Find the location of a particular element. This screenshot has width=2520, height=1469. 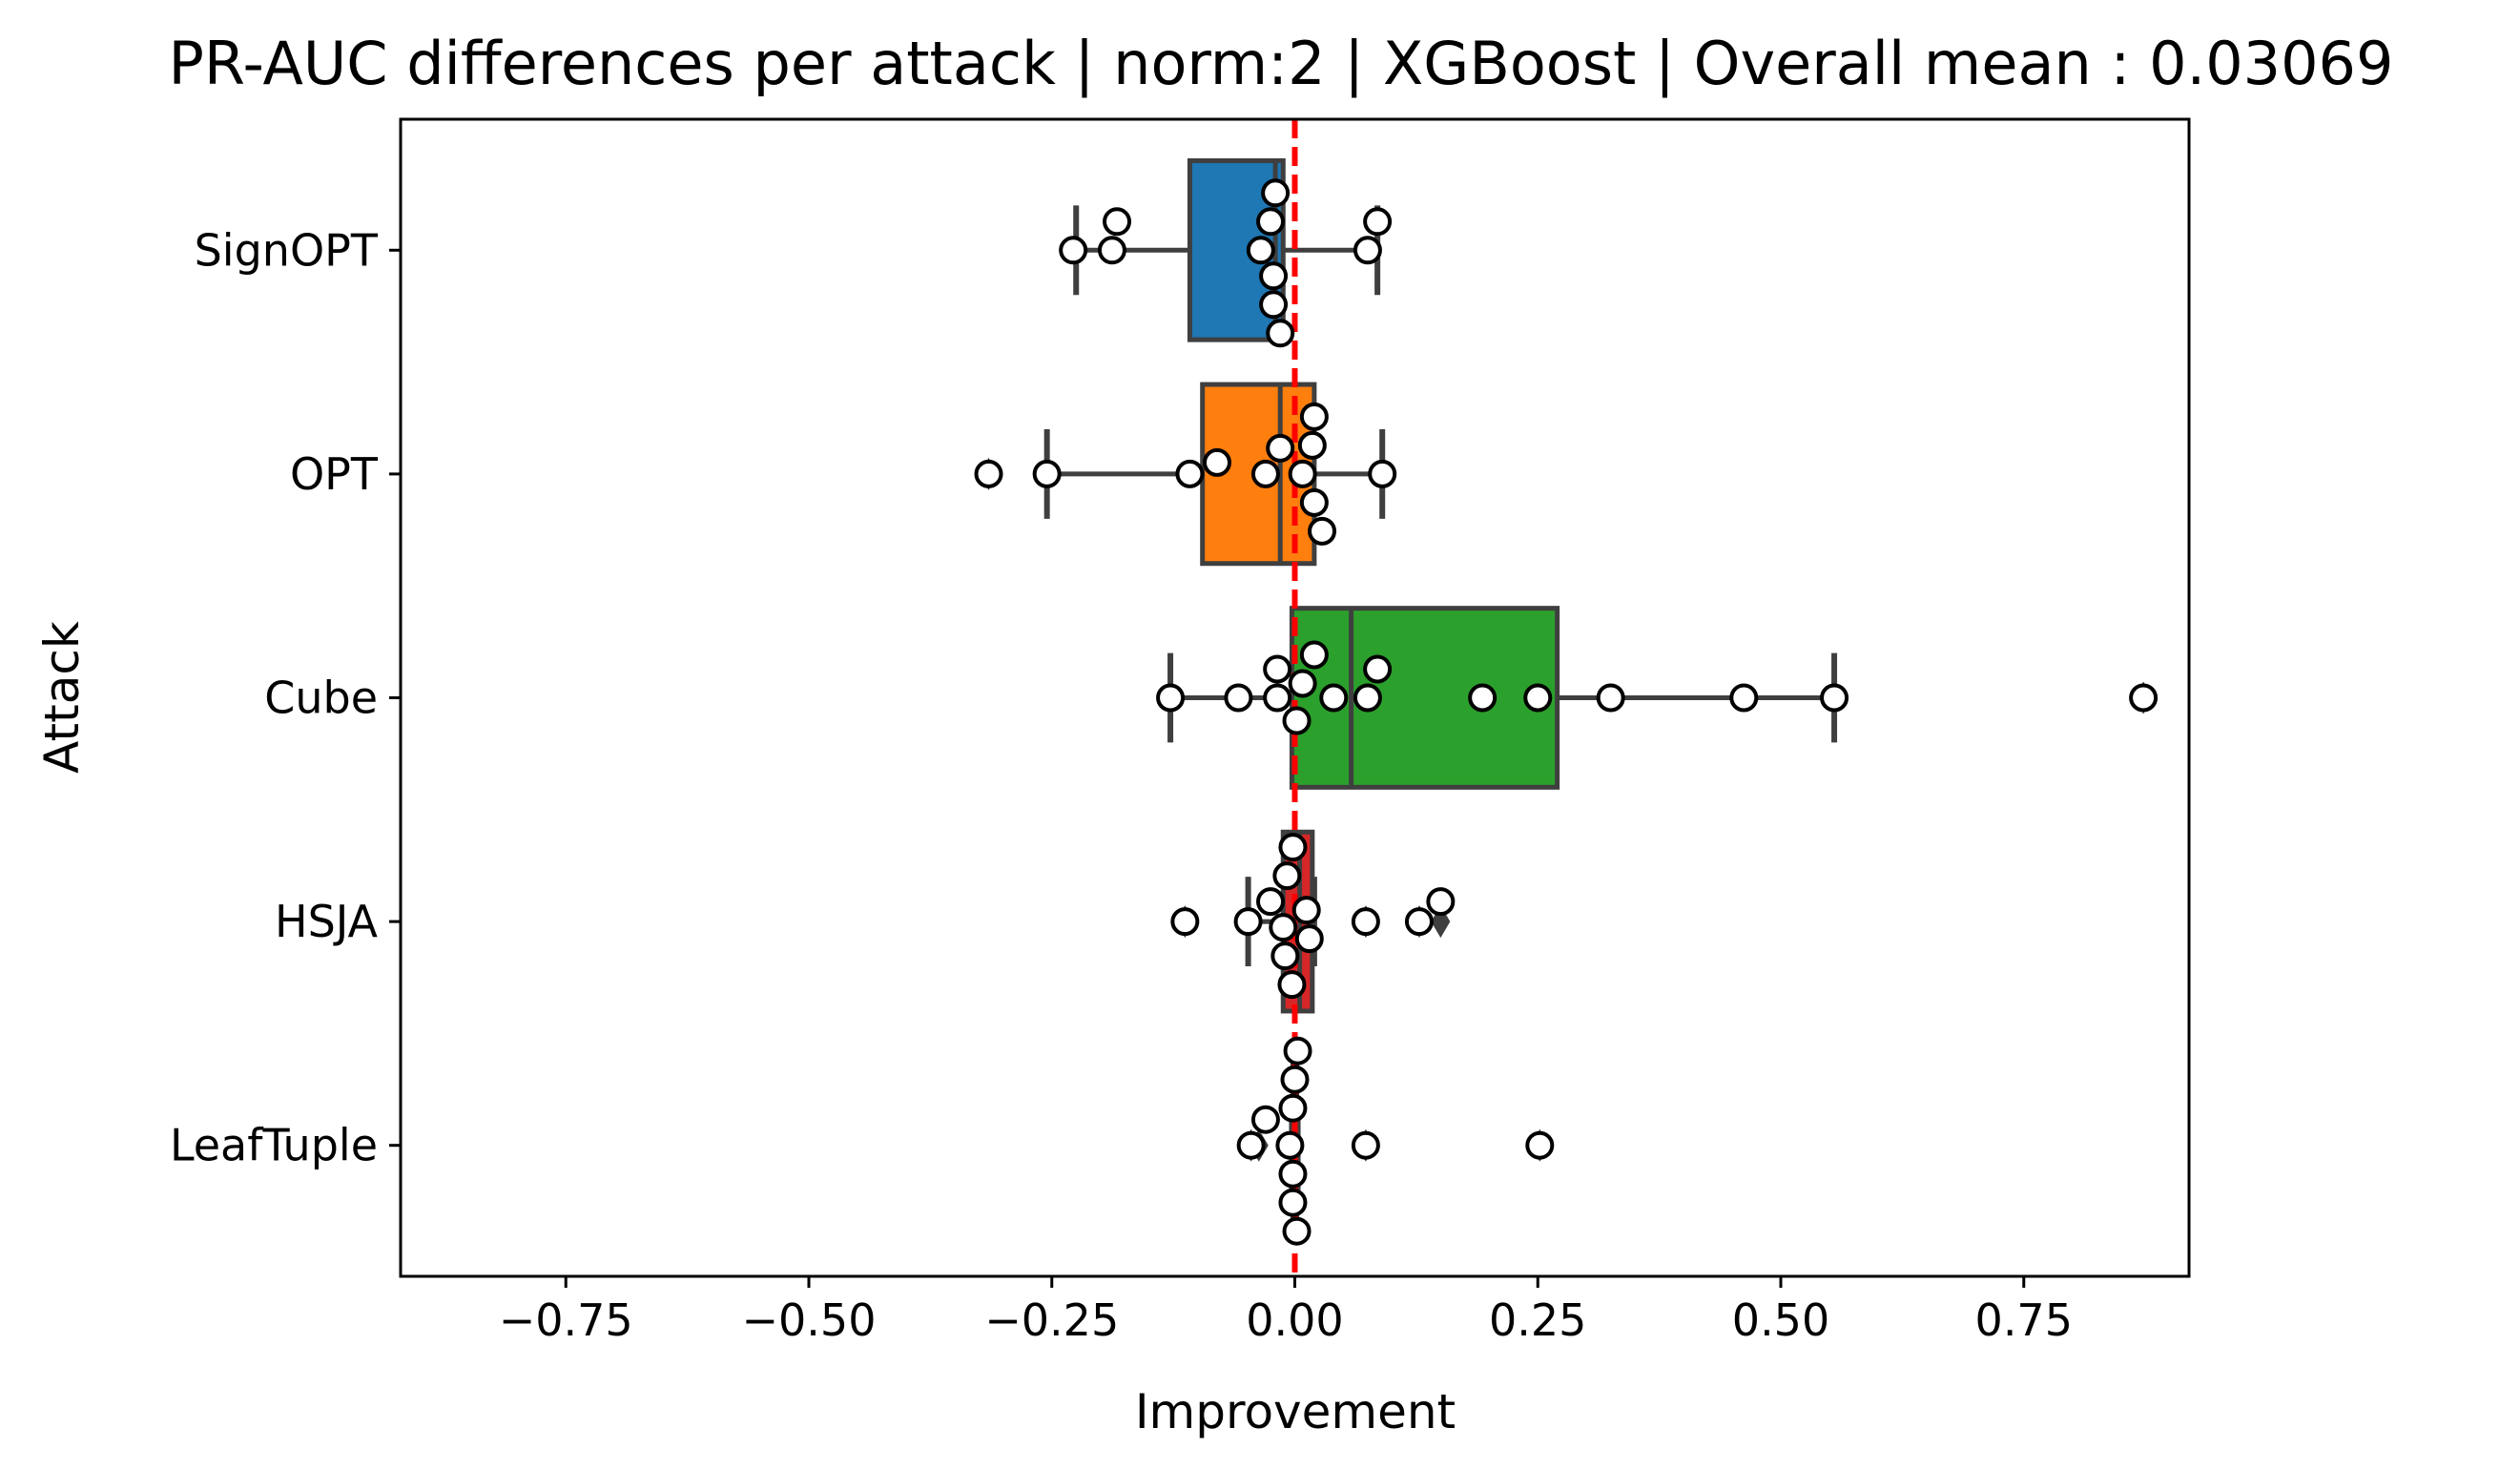

x-tick-label: 0.25 is located at coordinates (1537, 1320).